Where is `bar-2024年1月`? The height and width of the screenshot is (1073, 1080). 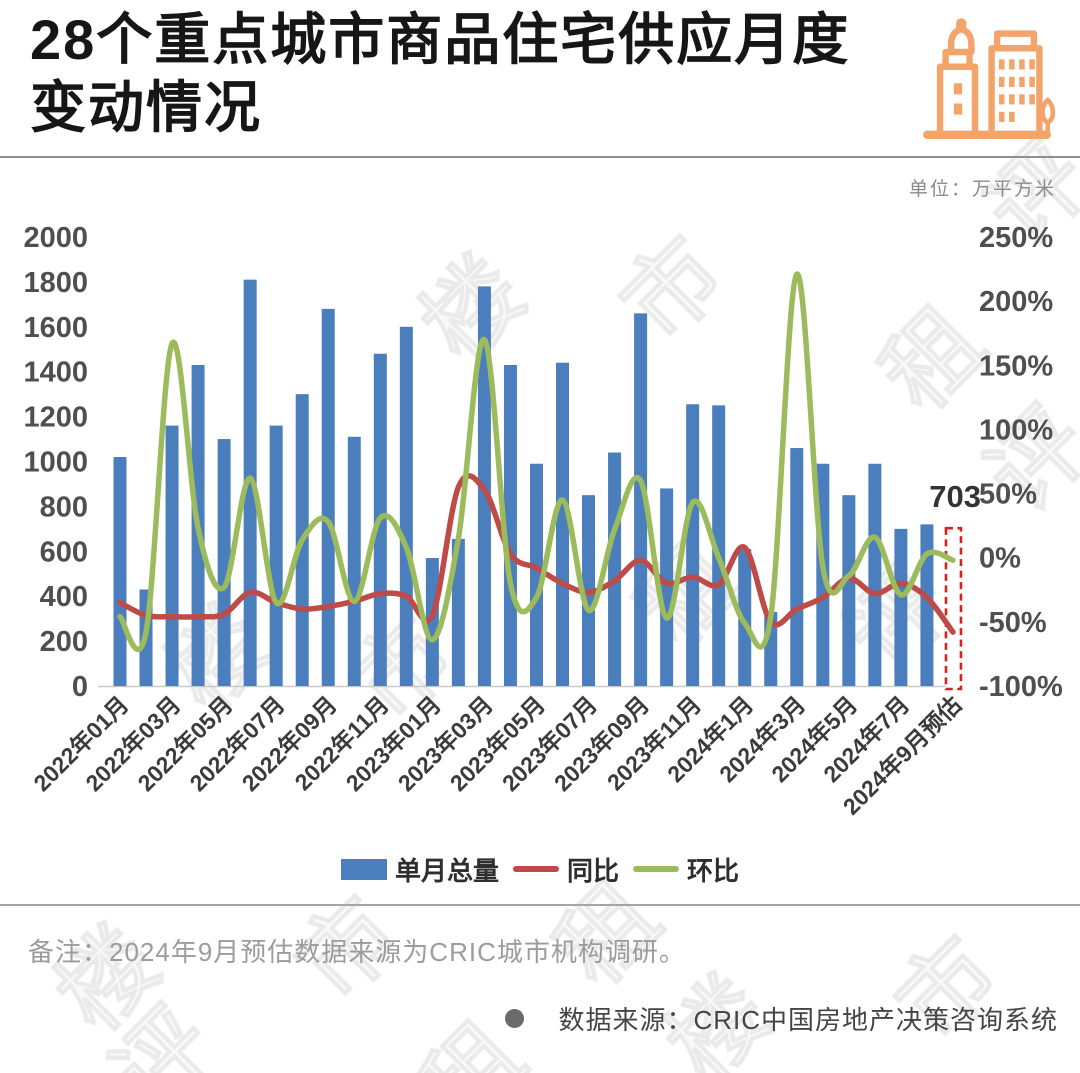 bar-2024年1月 is located at coordinates (745, 617).